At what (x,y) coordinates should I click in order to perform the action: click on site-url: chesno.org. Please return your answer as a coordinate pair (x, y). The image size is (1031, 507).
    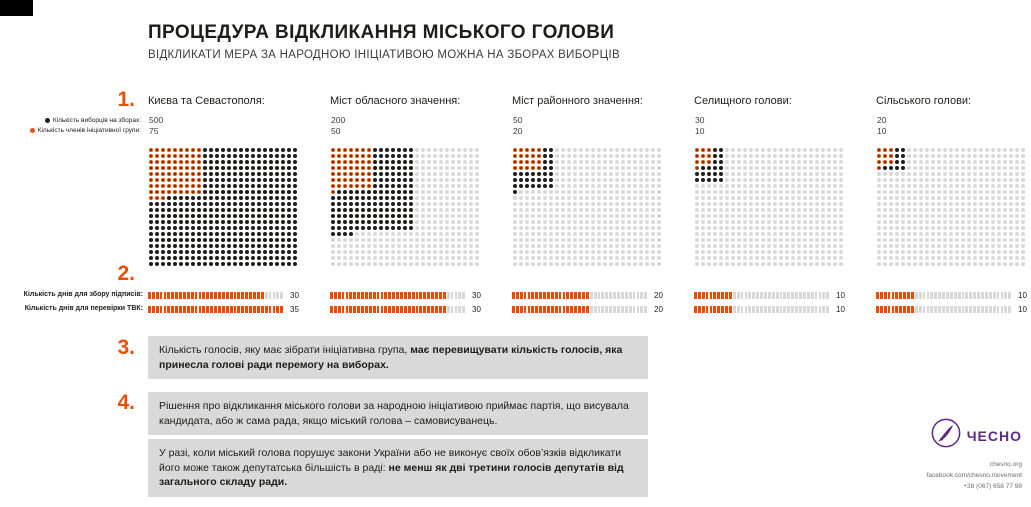
    Looking at the image, I should click on (1005, 464).